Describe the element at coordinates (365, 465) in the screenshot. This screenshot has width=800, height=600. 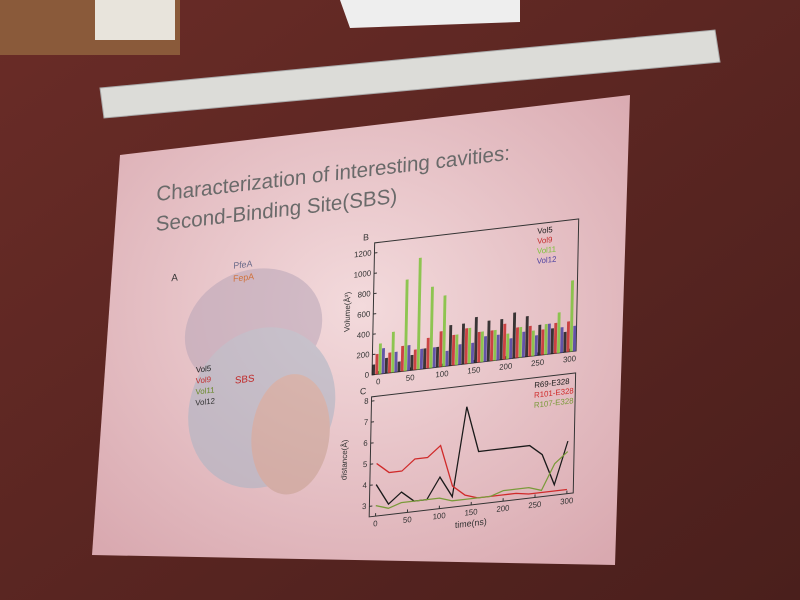
I see `y-tick-label: 5` at that location.